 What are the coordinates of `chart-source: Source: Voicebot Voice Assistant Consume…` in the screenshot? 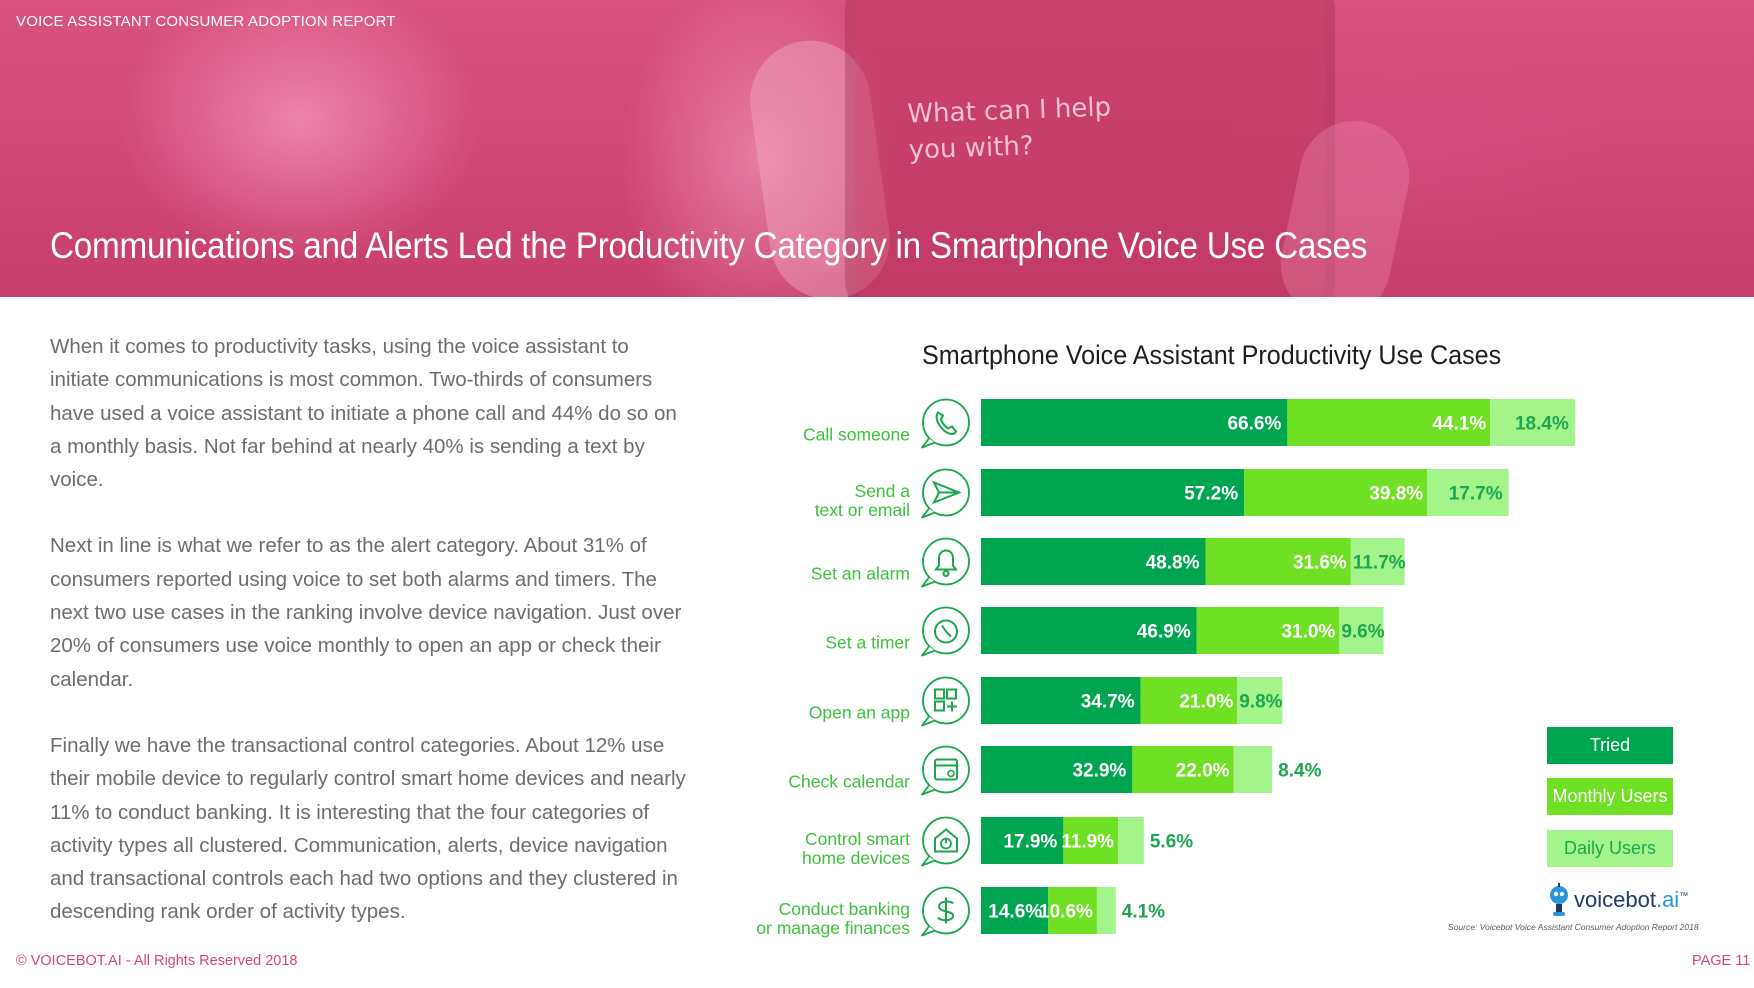 It's located at (1573, 927).